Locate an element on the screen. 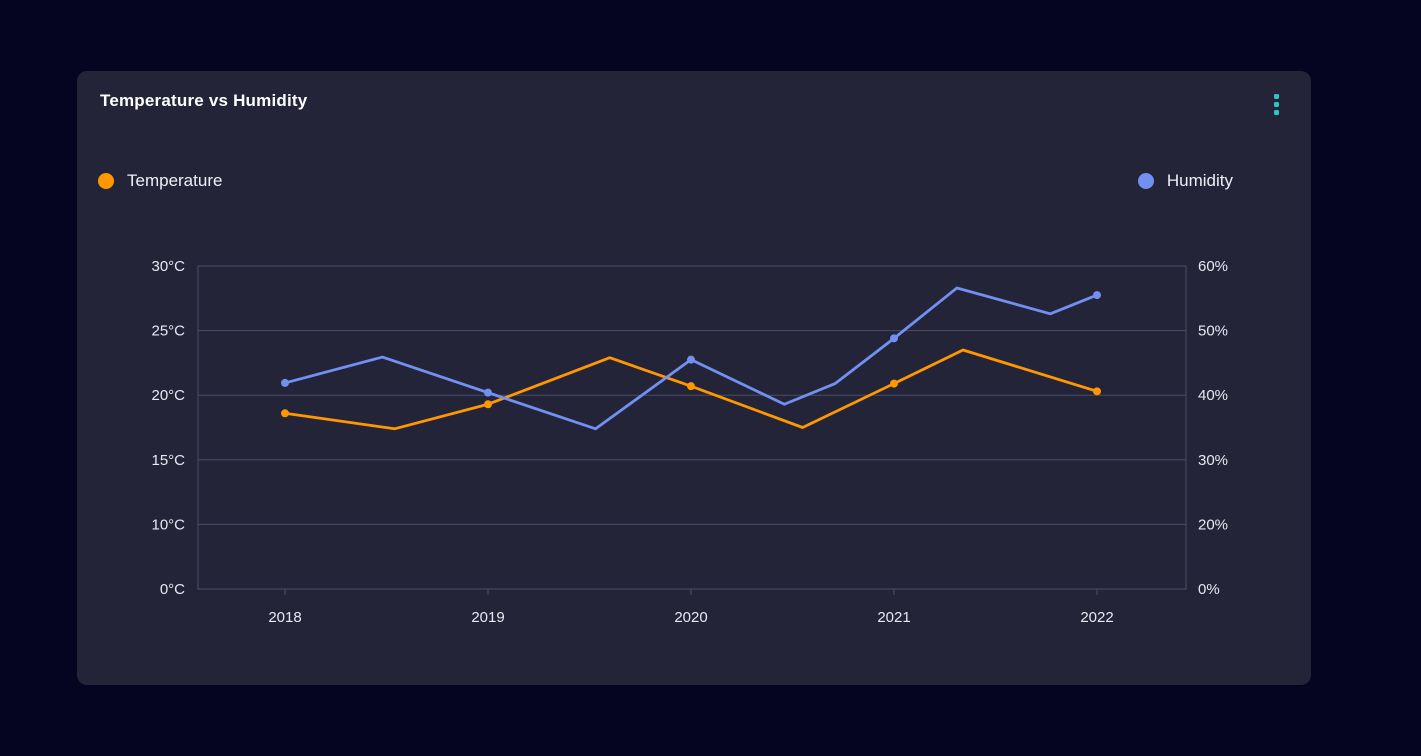  humidity-series-dot-icon is located at coordinates (1145, 181).